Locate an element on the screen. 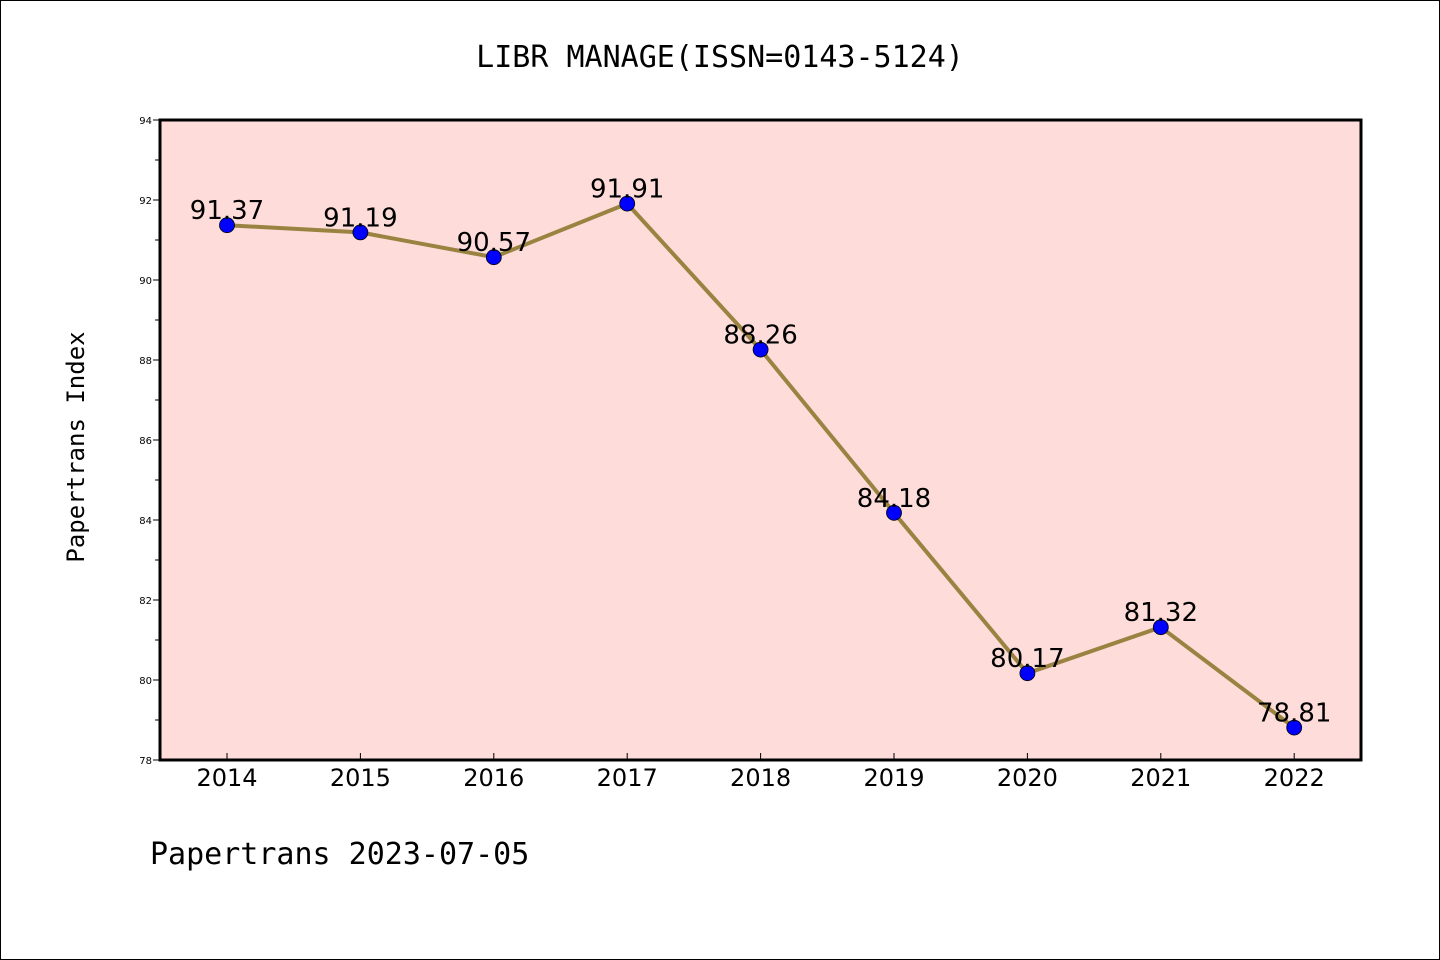 The width and height of the screenshot is (1440, 960). y-tick-label: 80 is located at coordinates (145, 681).